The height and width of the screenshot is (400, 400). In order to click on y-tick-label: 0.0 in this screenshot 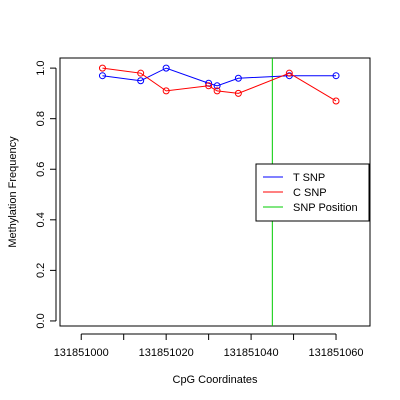, I will do `click(41, 320)`.